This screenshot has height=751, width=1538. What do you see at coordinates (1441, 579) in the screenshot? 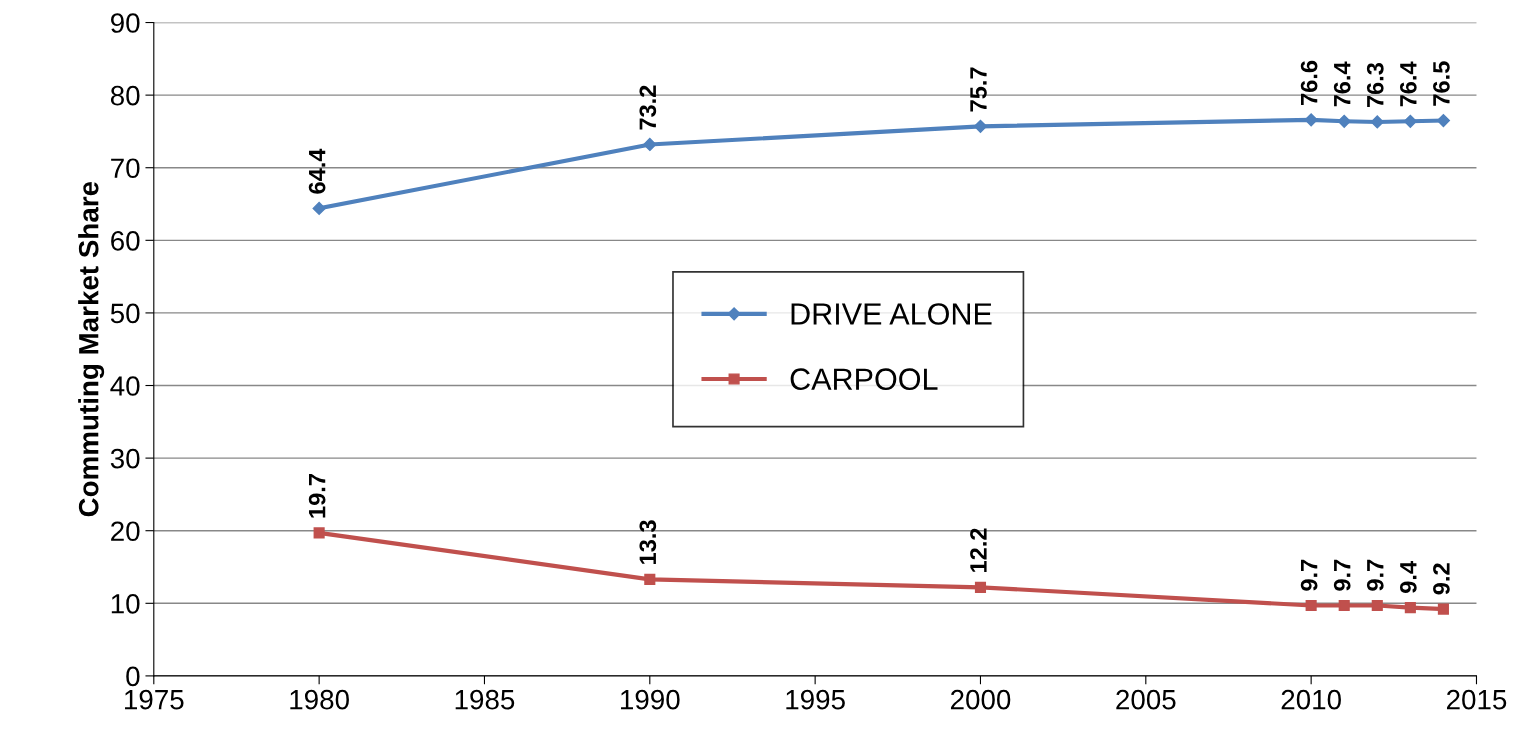
I see `data-label: 9.2` at bounding box center [1441, 579].